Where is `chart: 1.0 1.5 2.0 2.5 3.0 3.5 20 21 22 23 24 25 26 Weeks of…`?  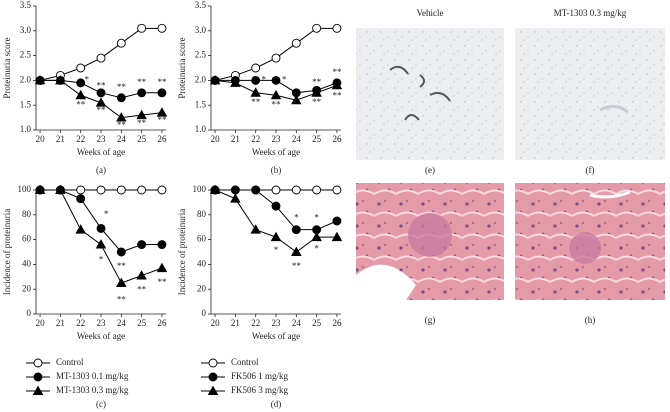 chart: 1.0 1.5 2.0 2.5 3.0 3.5 20 21 22 23 24 25 26 Weeks of… is located at coordinates (260, 87).